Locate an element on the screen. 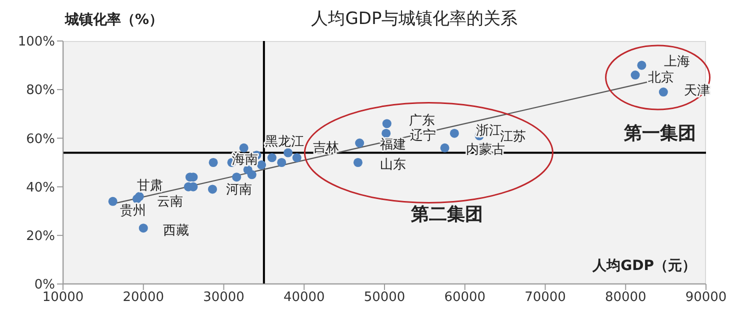  x-axis-title: 人均GDP（元） is located at coordinates (644, 266).